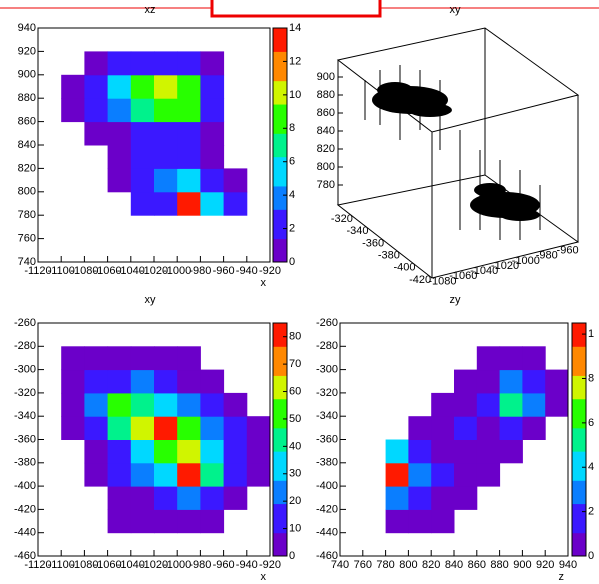 The height and width of the screenshot is (584, 599). I want to click on colorbar-tick-label: 70, so click(295, 364).